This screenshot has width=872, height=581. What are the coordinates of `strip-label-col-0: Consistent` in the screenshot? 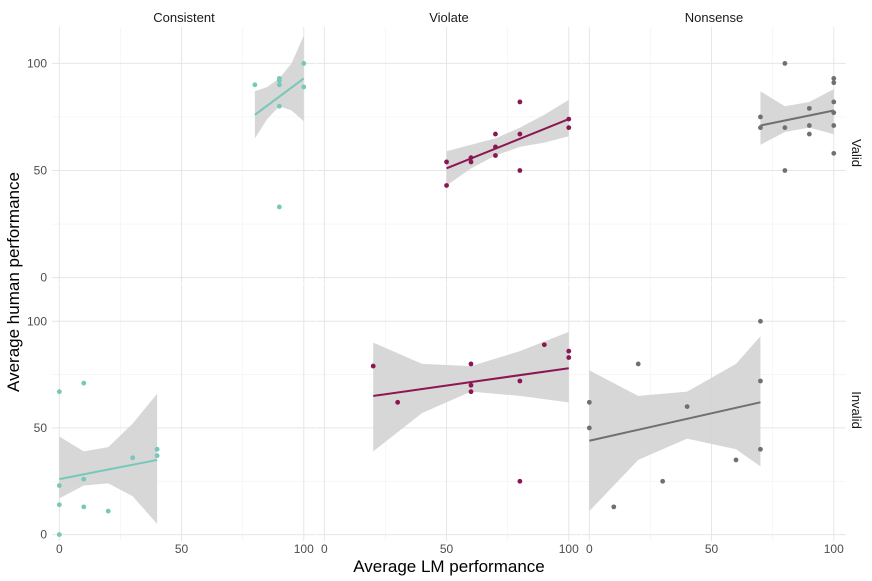 It's located at (184, 17).